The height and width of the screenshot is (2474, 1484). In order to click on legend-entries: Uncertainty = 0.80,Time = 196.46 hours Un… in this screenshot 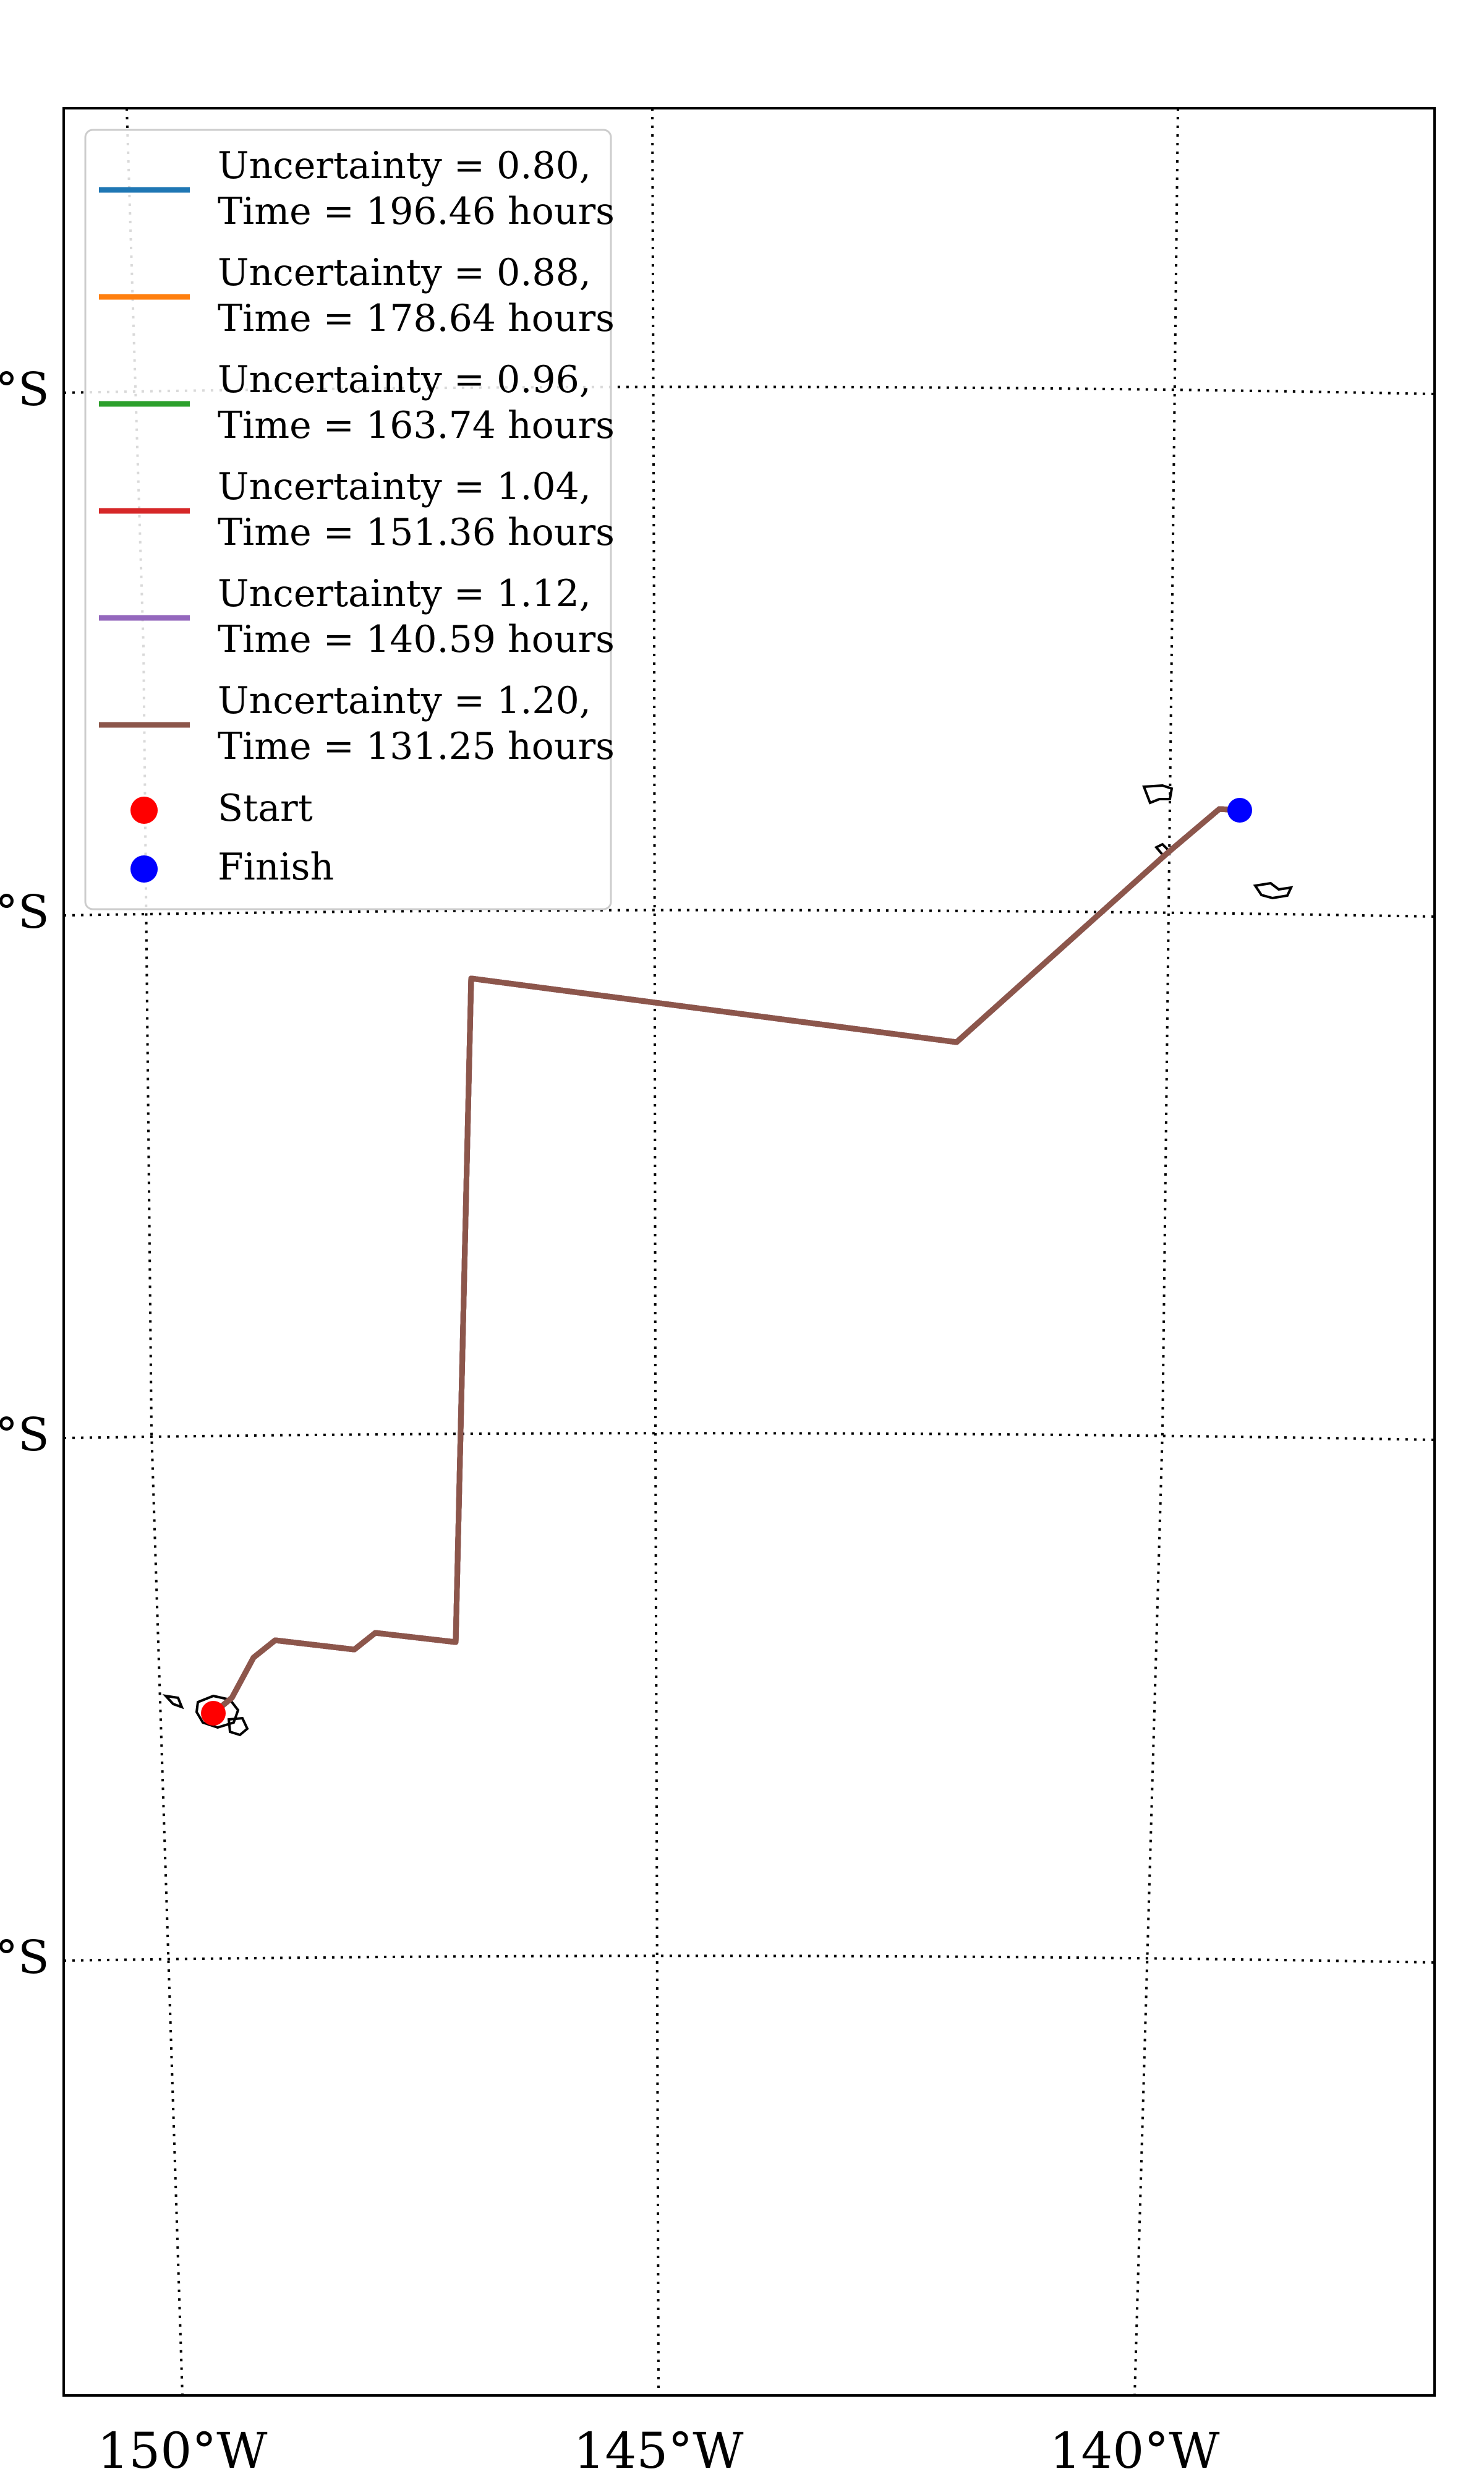, I will do `click(357, 456)`.